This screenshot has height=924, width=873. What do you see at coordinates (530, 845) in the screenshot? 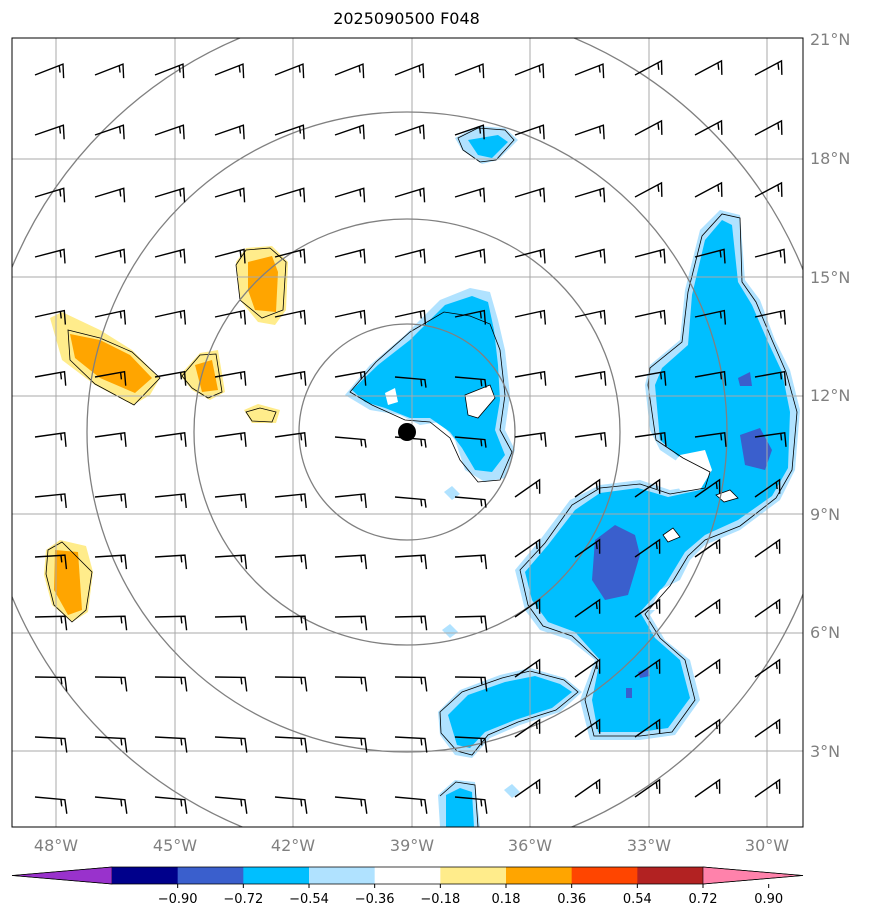
I see `lon-label: 36°W` at bounding box center [530, 845].